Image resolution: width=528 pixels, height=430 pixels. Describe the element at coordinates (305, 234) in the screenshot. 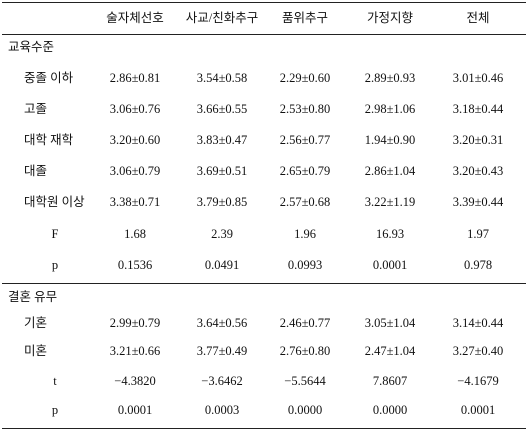

I see `stat-cell: 1.96` at that location.